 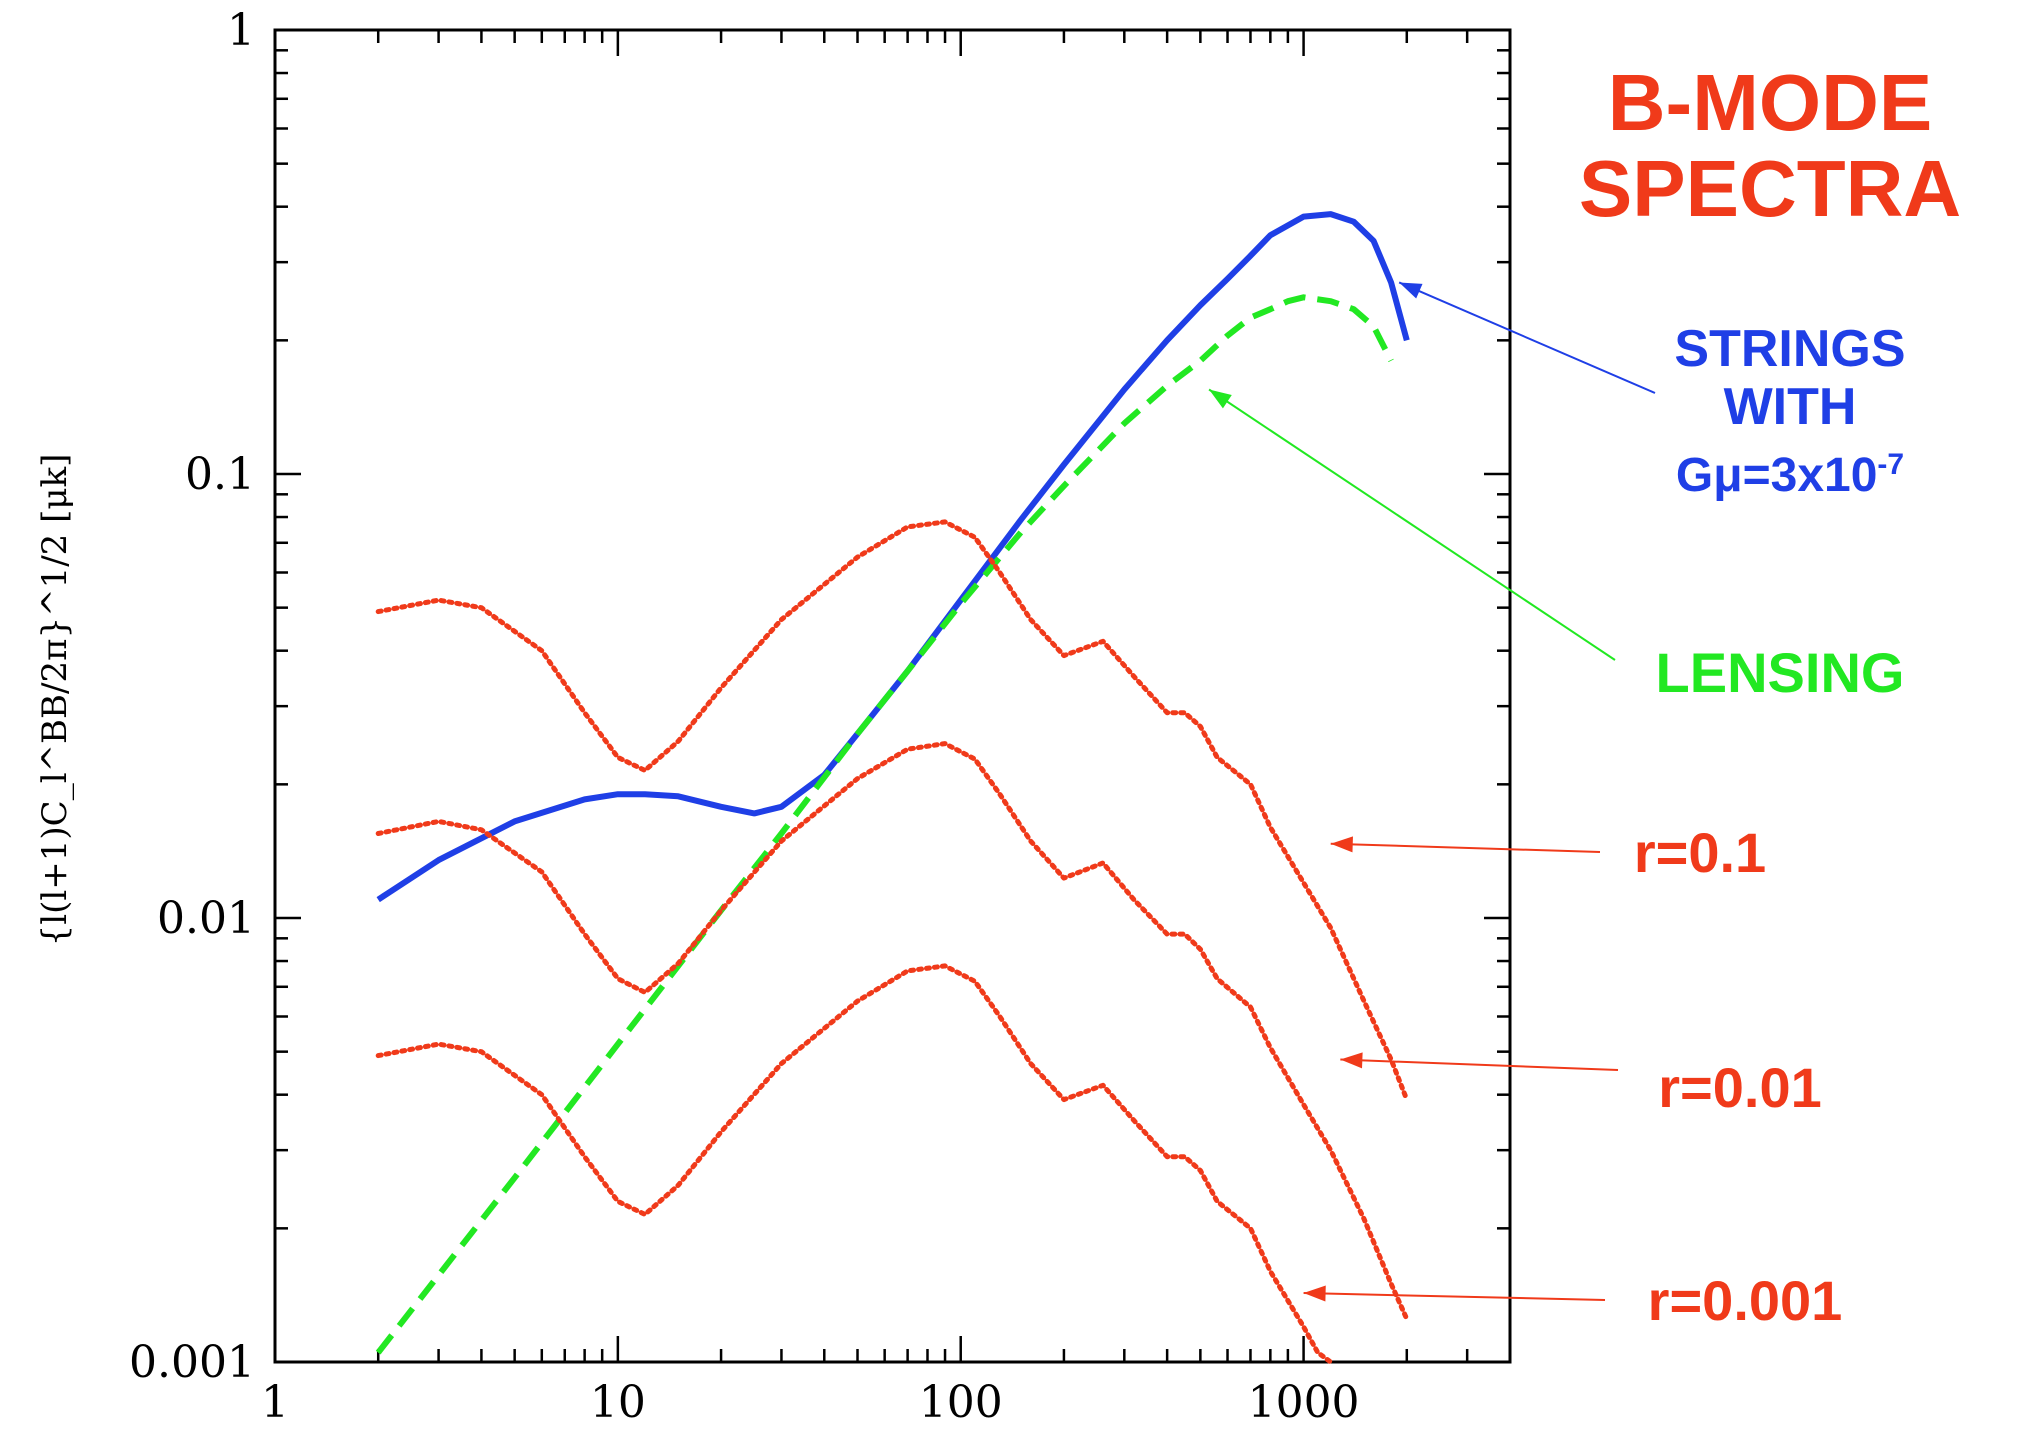 What do you see at coordinates (1314, 1293) in the screenshot?
I see `arrowhead-r0001` at bounding box center [1314, 1293].